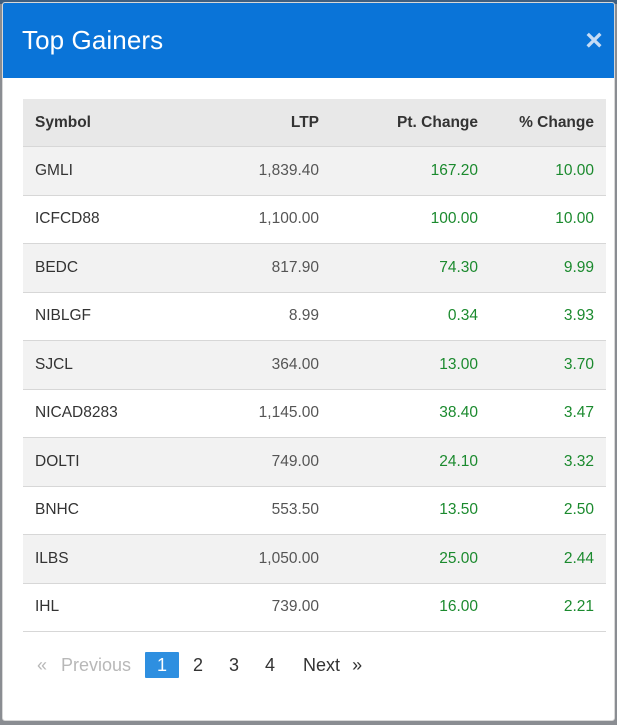 Image resolution: width=617 pixels, height=725 pixels. I want to click on next-page-button: Next », so click(332, 665).